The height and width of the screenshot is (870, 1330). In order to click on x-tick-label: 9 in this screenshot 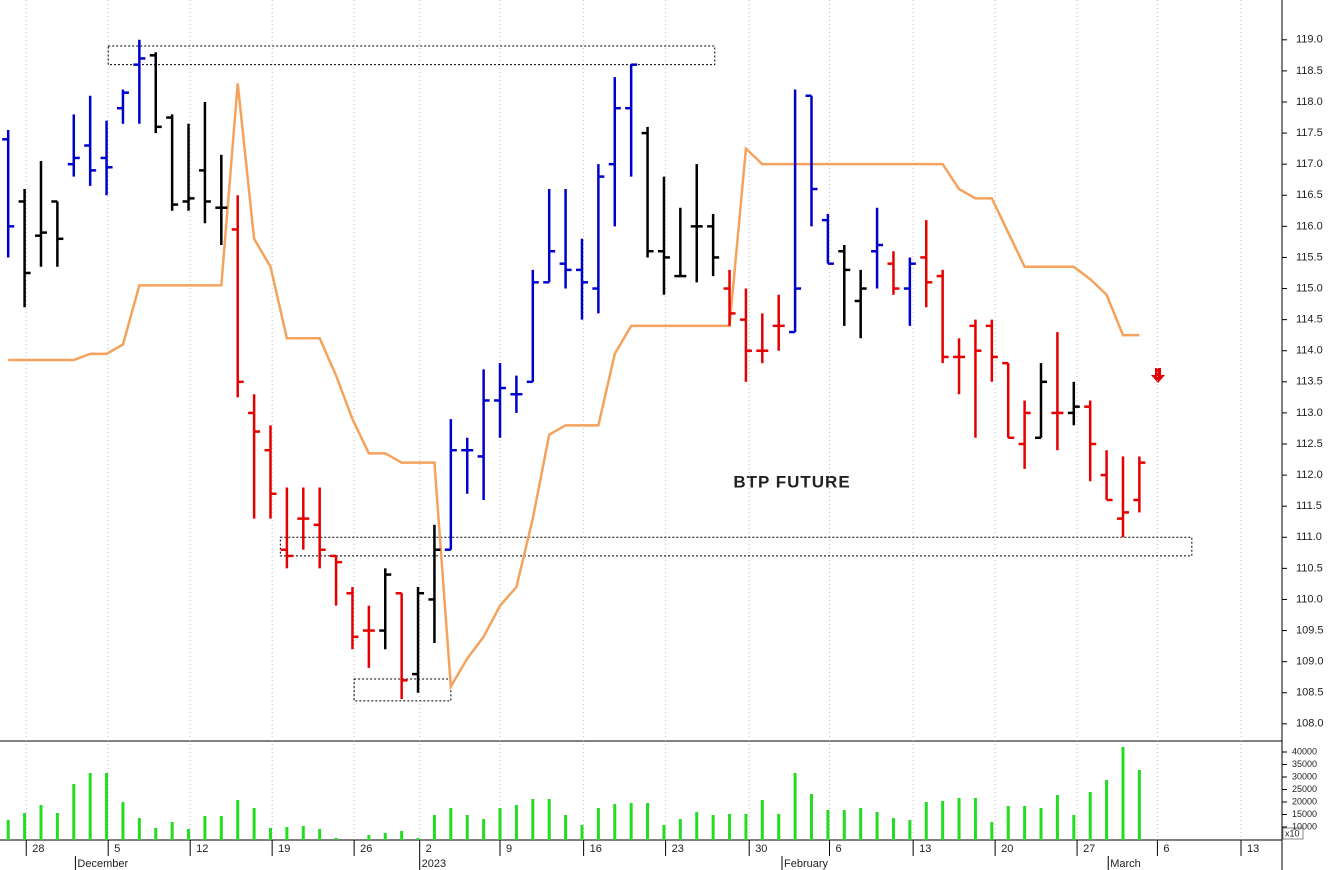, I will do `click(509, 849)`.